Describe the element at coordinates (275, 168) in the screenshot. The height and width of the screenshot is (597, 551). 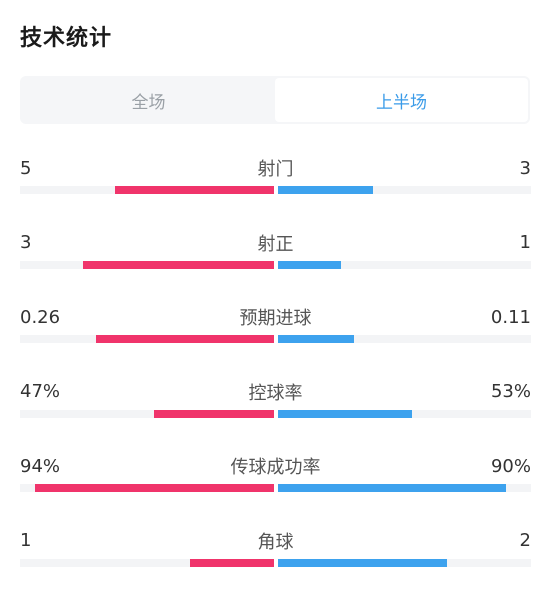
I see `stat-label: 射门` at that location.